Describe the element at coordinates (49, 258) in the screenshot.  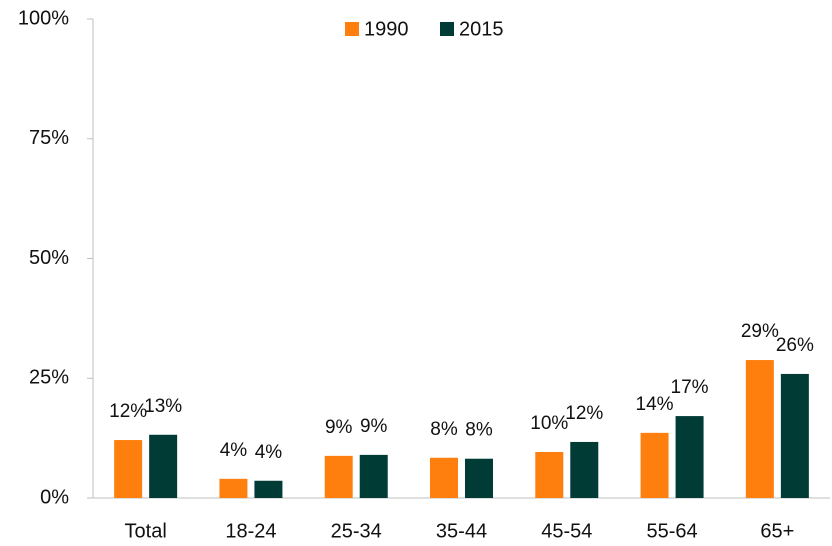
I see `y-tick-label: 50%` at that location.